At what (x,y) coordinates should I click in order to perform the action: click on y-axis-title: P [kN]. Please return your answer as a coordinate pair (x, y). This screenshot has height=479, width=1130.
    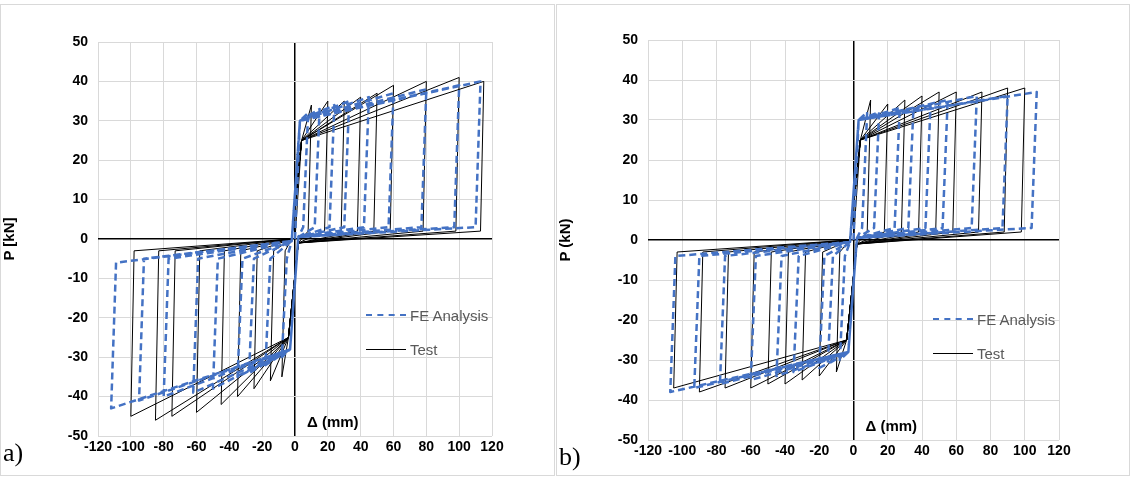
    Looking at the image, I should click on (9, 239).